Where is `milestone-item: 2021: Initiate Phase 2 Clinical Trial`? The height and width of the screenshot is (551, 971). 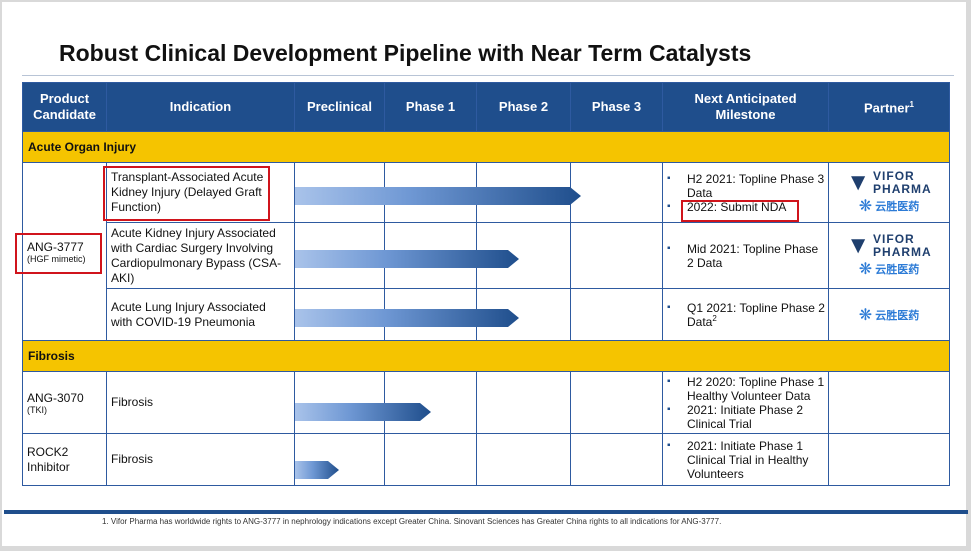
milestone-item: 2021: Initiate Phase 2 Clinical Trial is located at coordinates (746, 417).